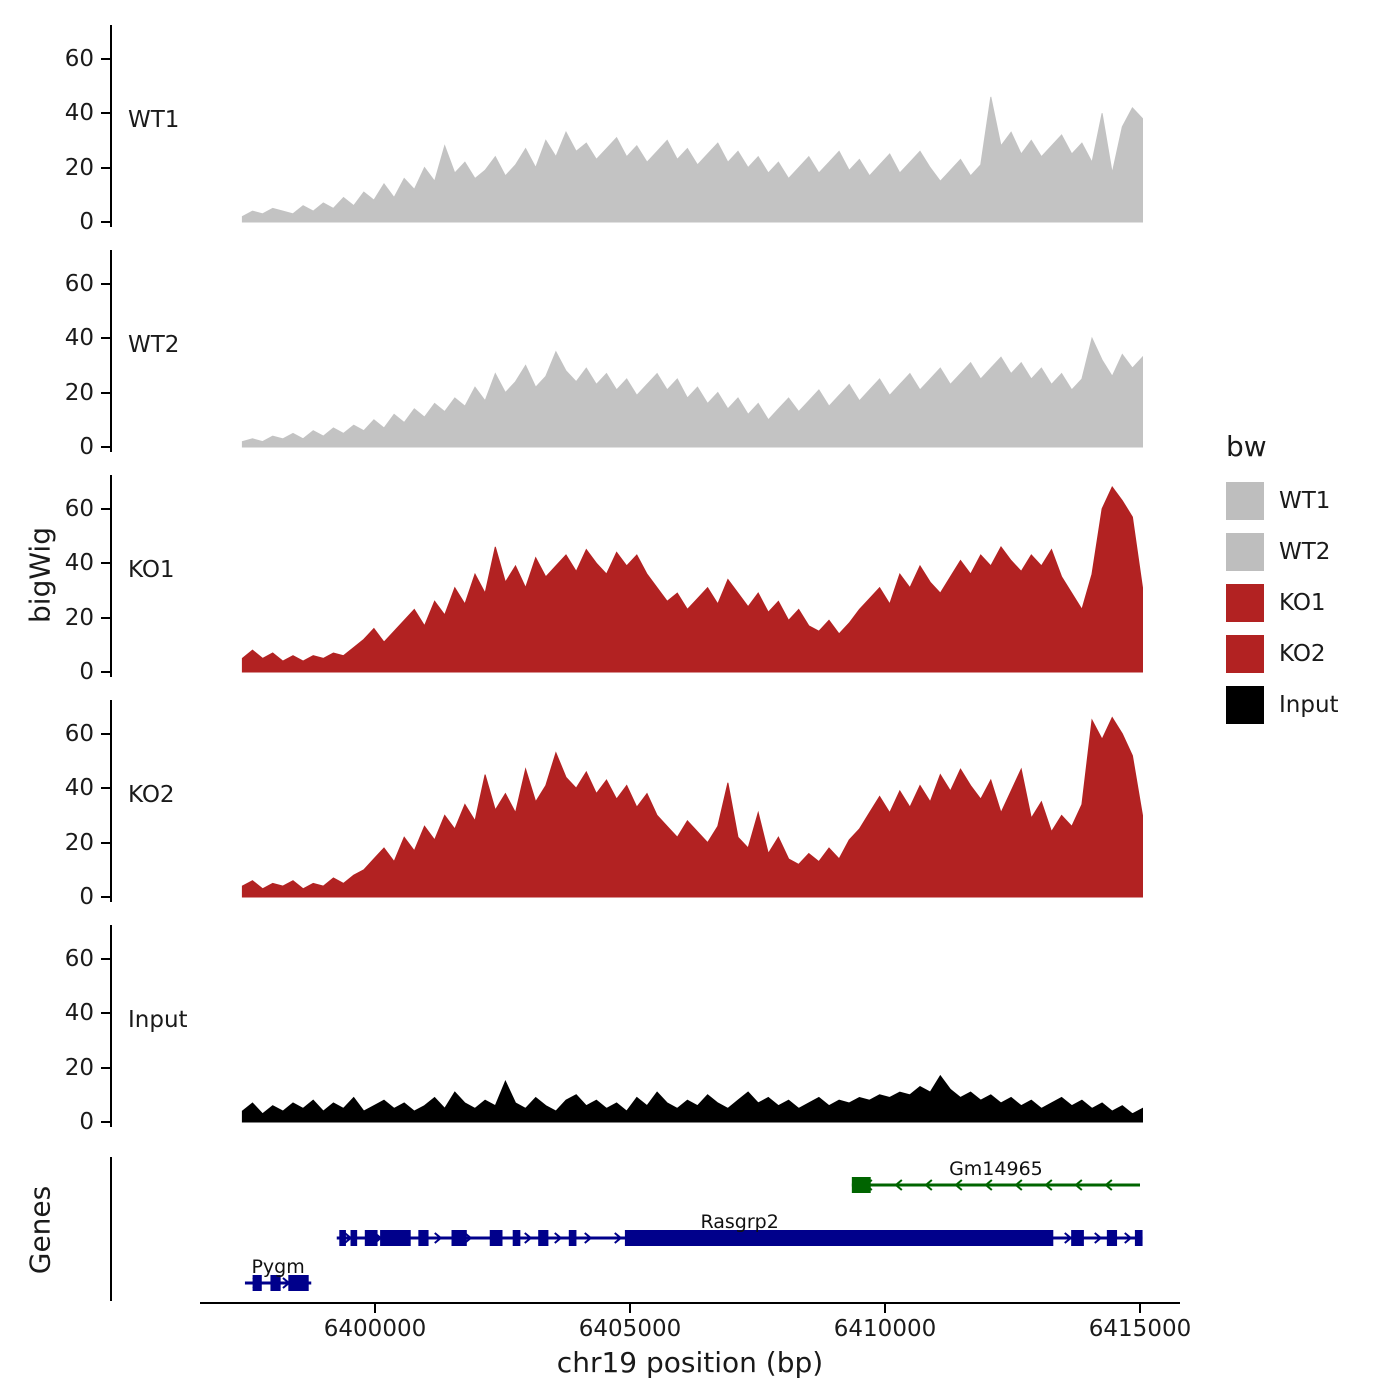  I want to click on genes-panel: Gm14965 Rasgrp2 Pygm, so click(600, 1230).